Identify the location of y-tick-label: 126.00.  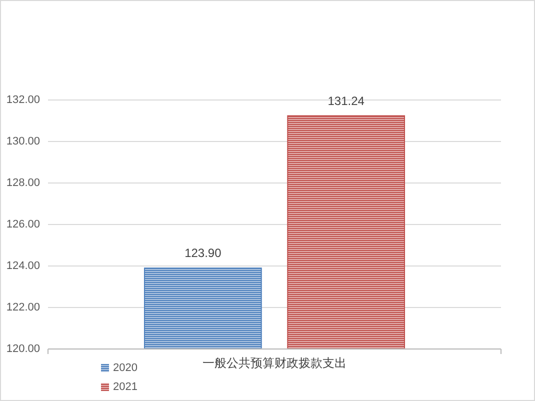
(23, 224).